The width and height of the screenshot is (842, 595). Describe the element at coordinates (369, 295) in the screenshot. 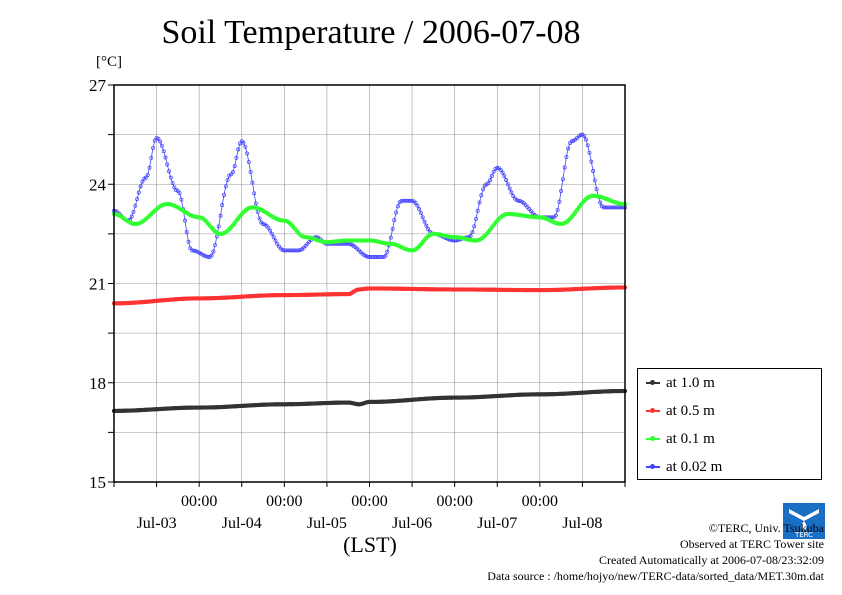

I see `series-at-0-5-m` at that location.